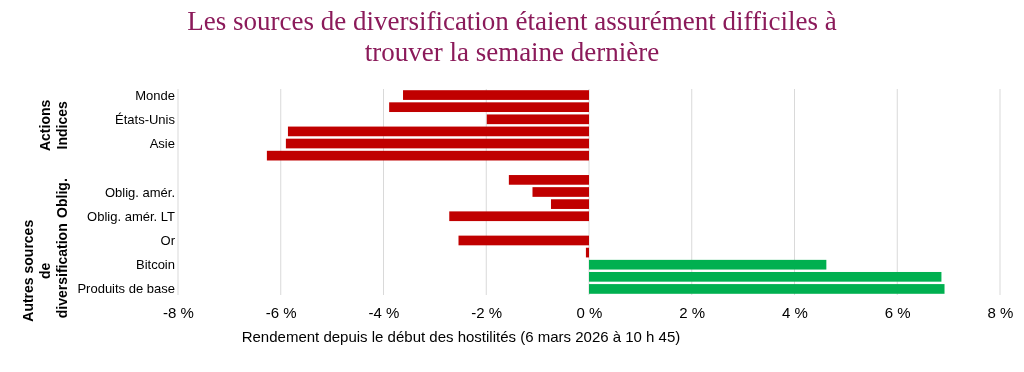 This screenshot has height=372, width=1024. I want to click on chart-title: Les sources de diversification étaient assurément difficiles à trouver la semaine dernière, so click(512, 36).